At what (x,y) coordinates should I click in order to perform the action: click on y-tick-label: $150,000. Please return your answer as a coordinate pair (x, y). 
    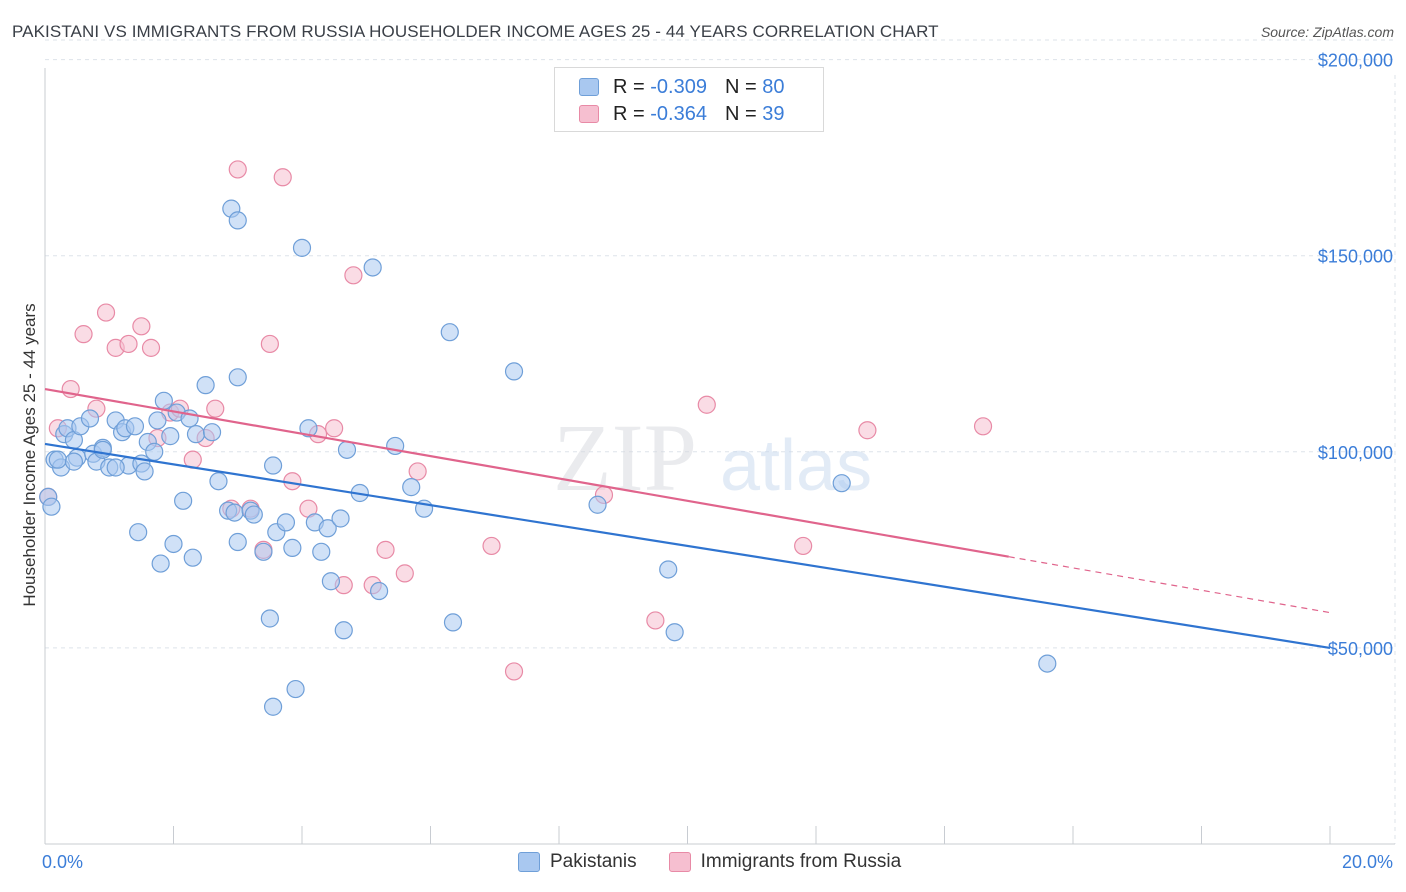
    Looking at the image, I should click on (1355, 257).